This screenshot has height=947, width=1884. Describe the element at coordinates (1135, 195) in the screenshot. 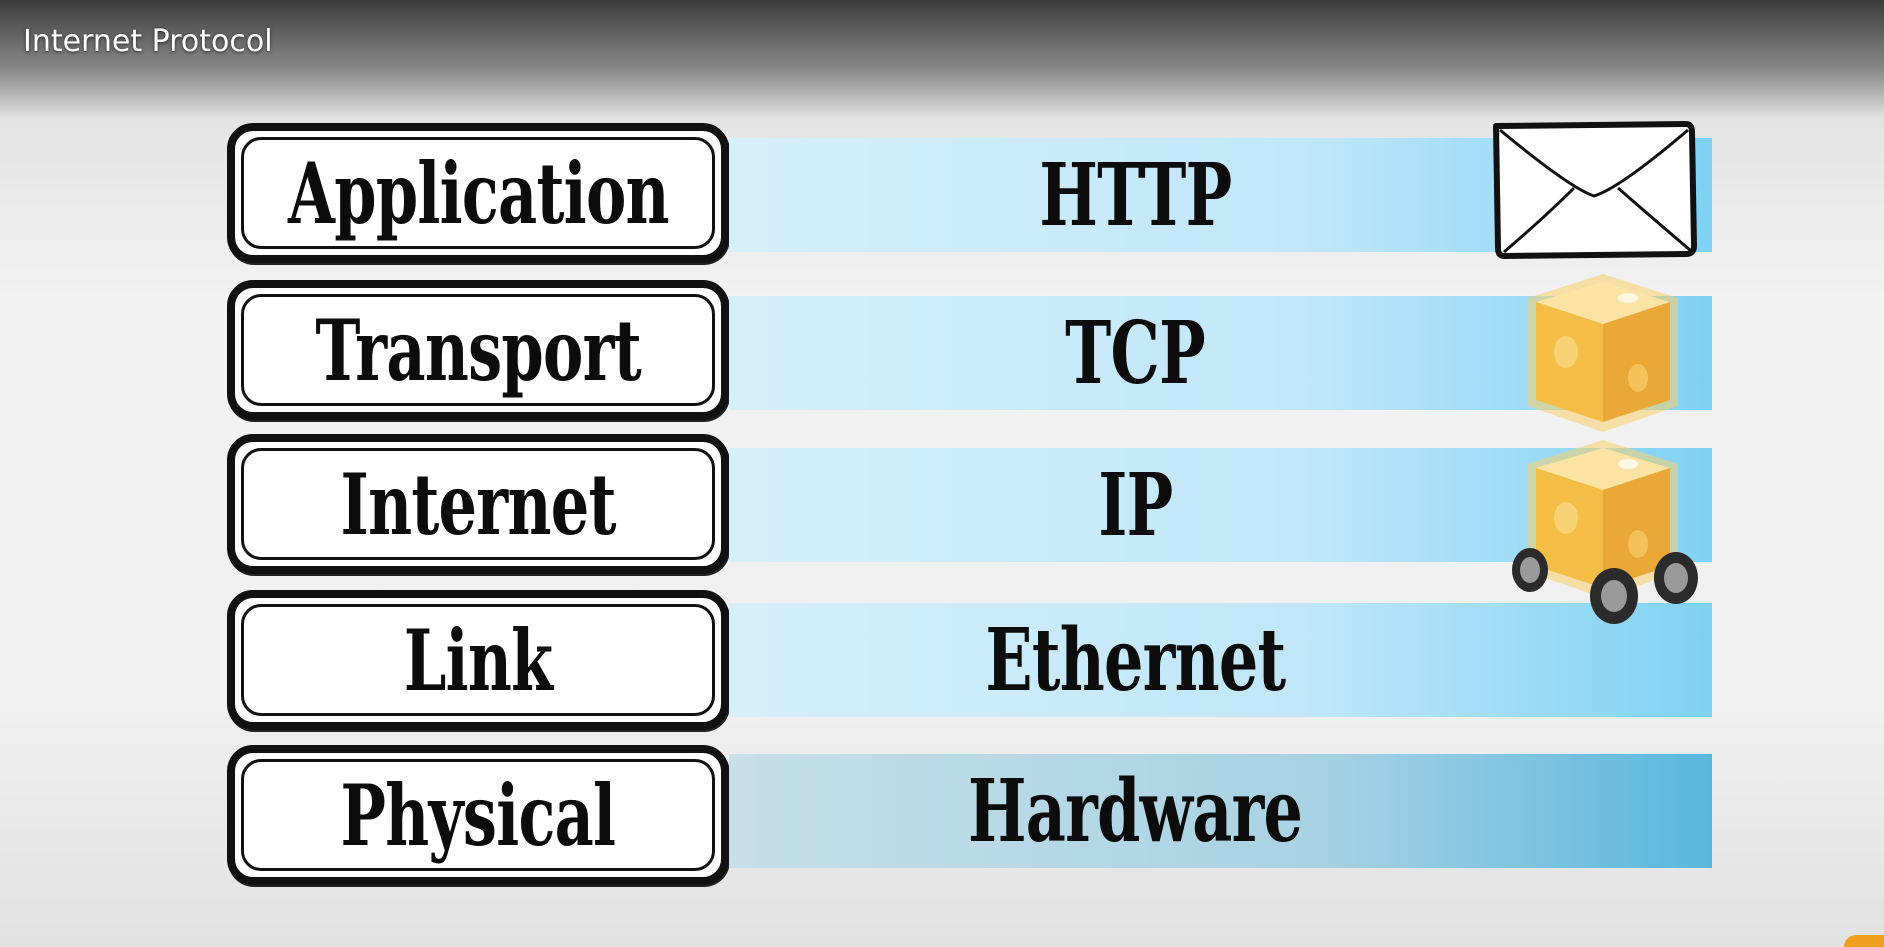

I see `protocol-label-http: HTTP` at that location.